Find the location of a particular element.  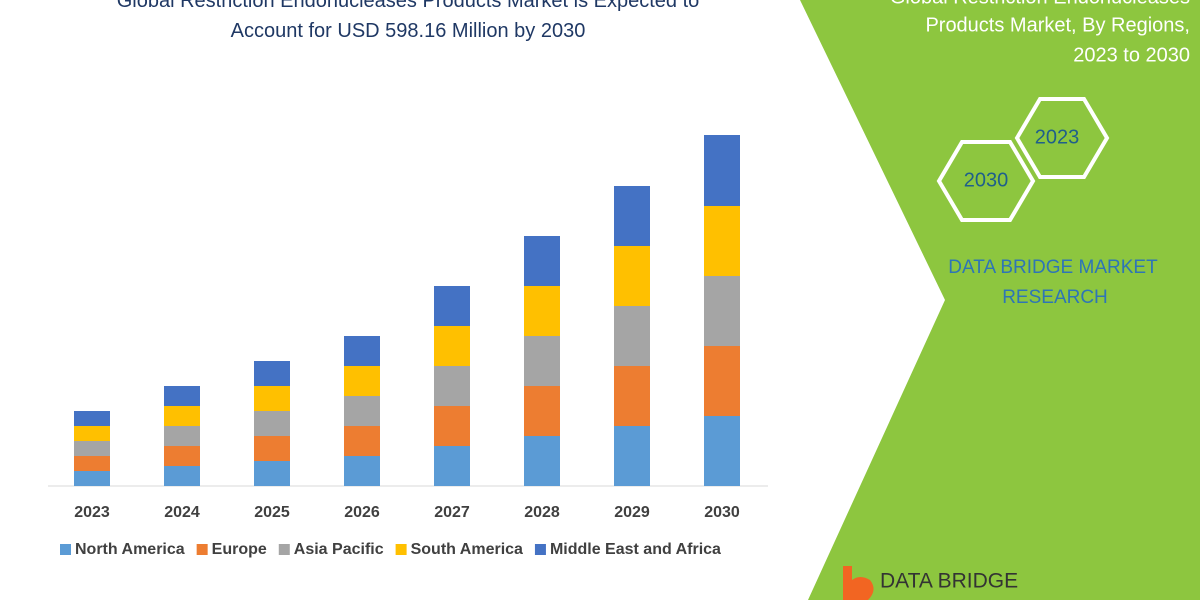

x-tick-label: 2024 is located at coordinates (182, 512).